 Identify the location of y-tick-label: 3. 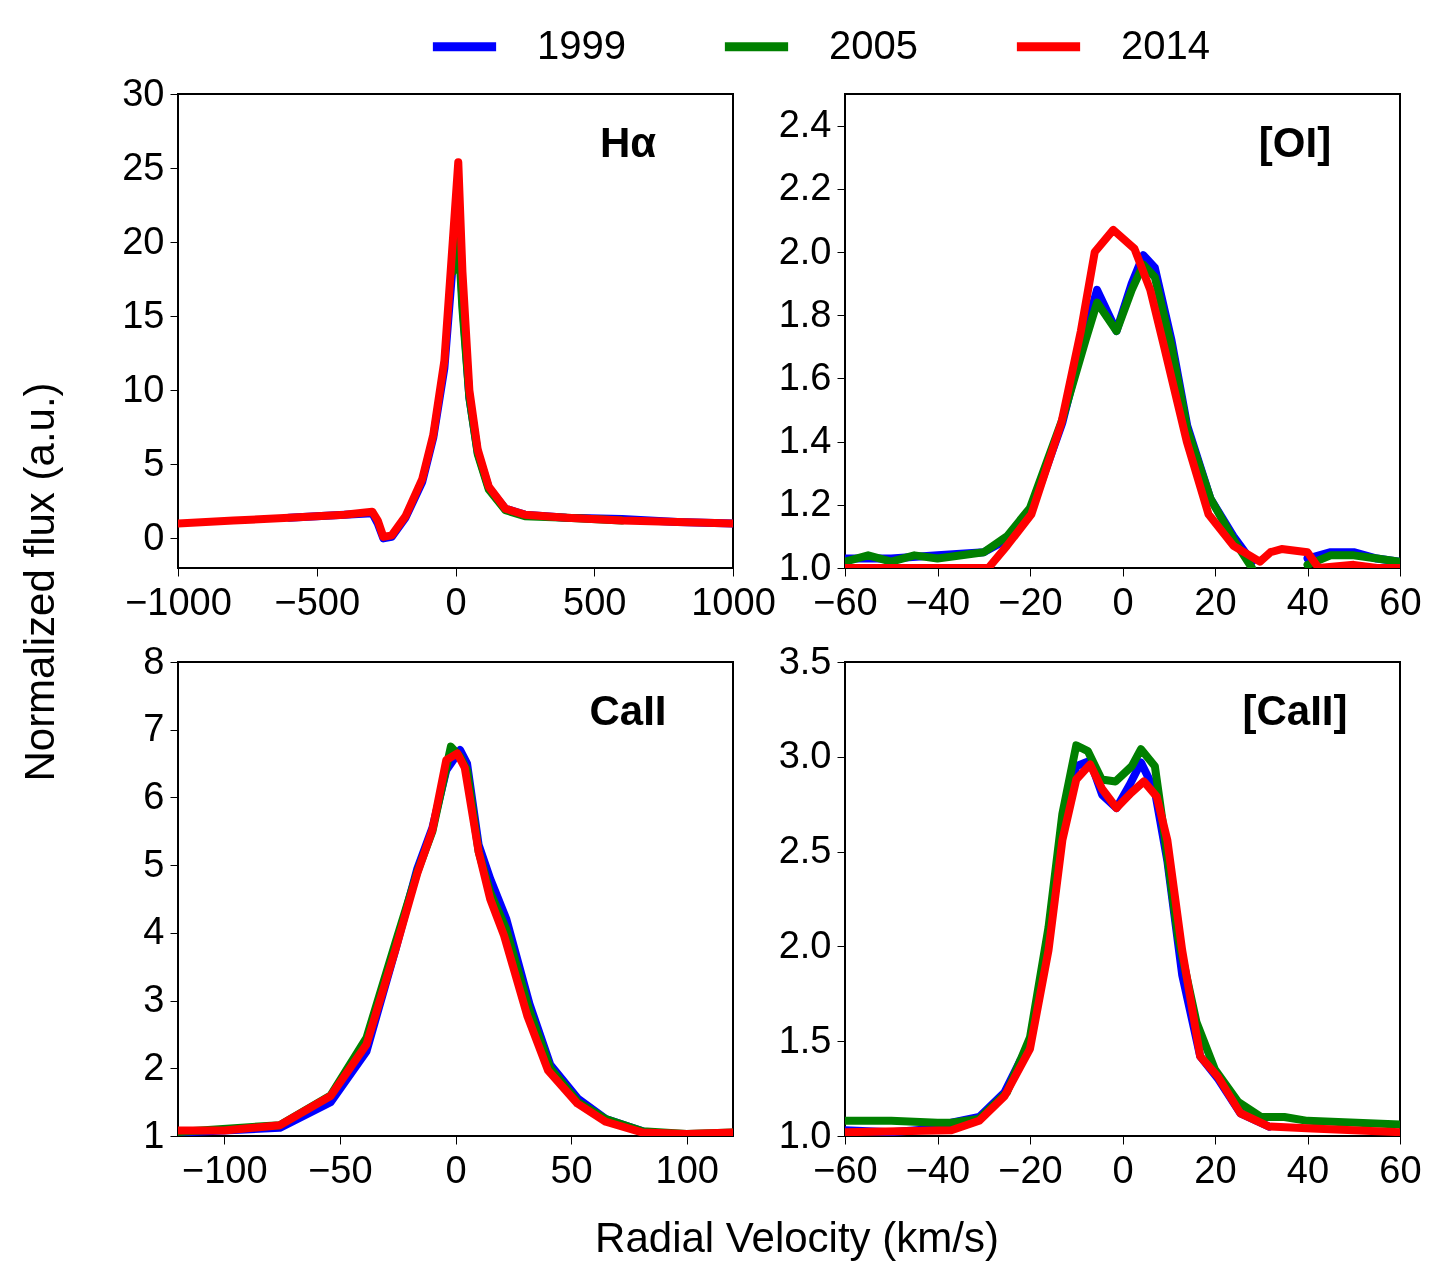
(154, 999).